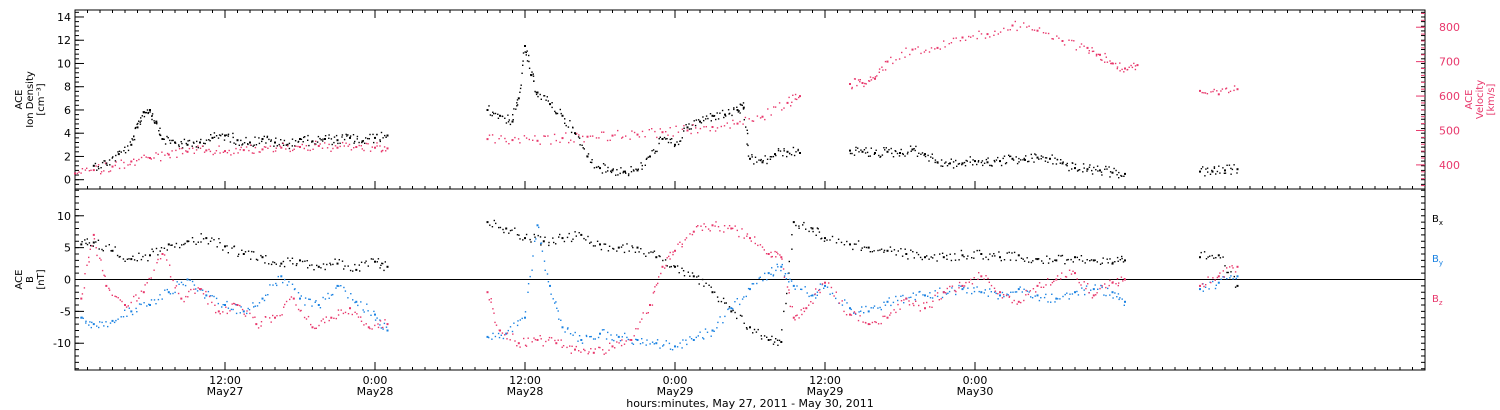  Describe the element at coordinates (64, 216) in the screenshot. I see `magnetic-field-tick-label: 10` at that location.